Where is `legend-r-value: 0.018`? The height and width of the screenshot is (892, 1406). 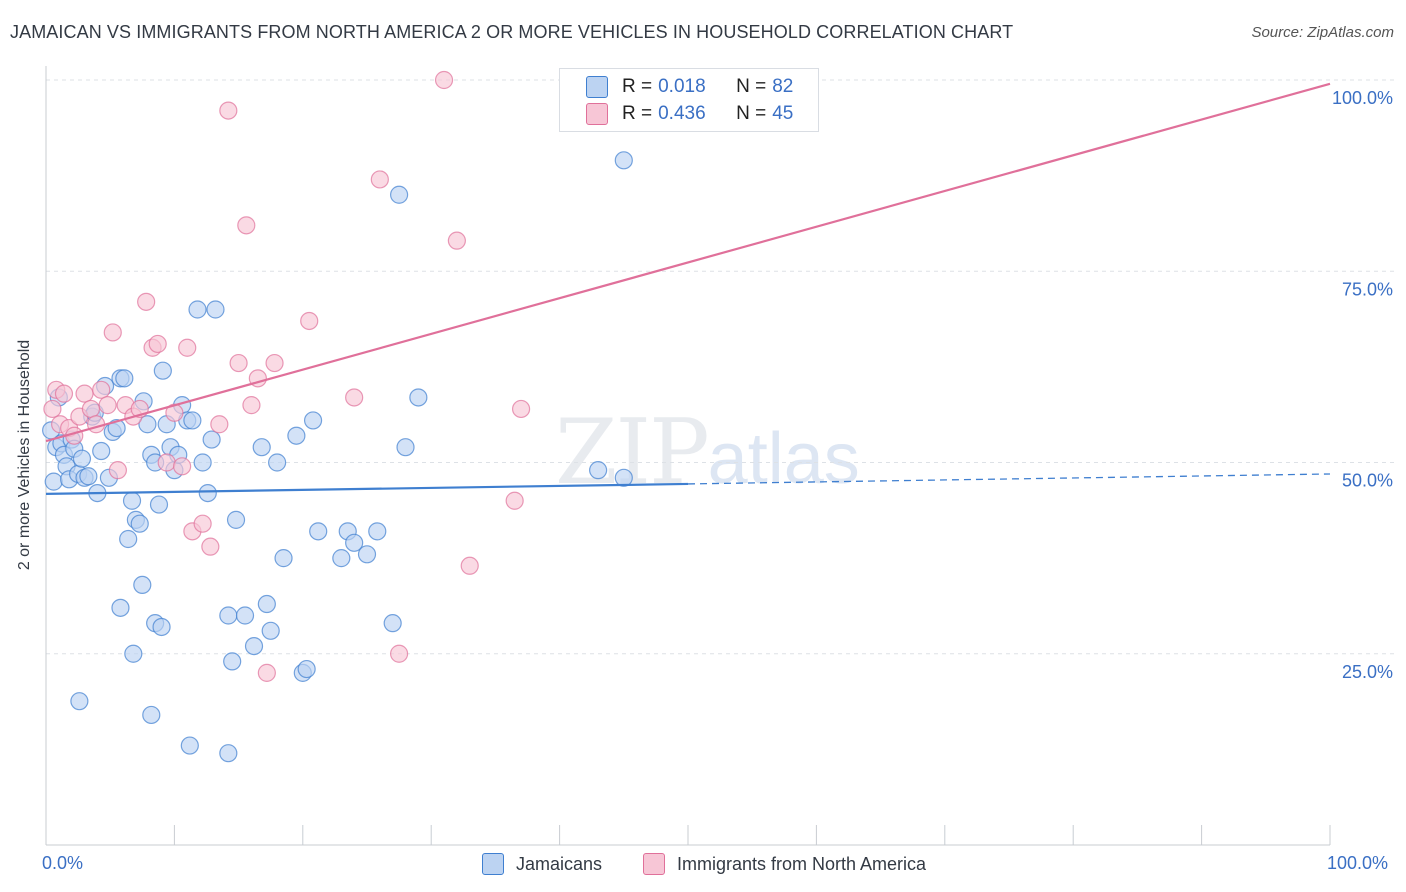
legend-r-value: 0.018 is located at coordinates (682, 86).